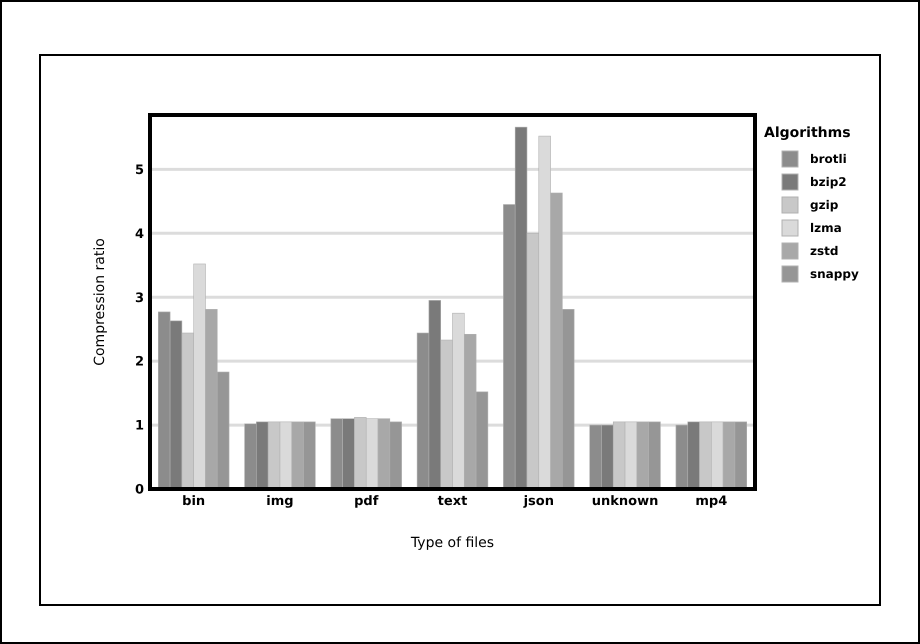 Image resolution: width=920 pixels, height=644 pixels. What do you see at coordinates (538, 501) in the screenshot?
I see `x-tick-label: json` at bounding box center [538, 501].